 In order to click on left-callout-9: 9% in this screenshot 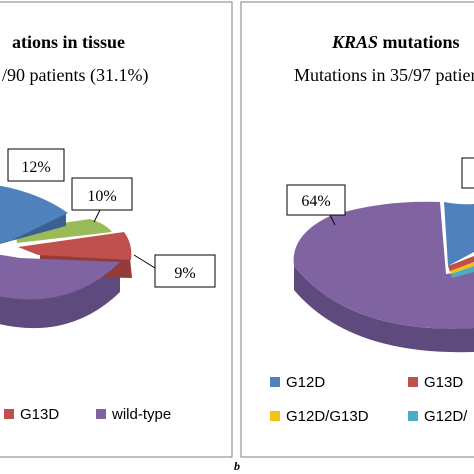, I will do `click(174, 271)`.